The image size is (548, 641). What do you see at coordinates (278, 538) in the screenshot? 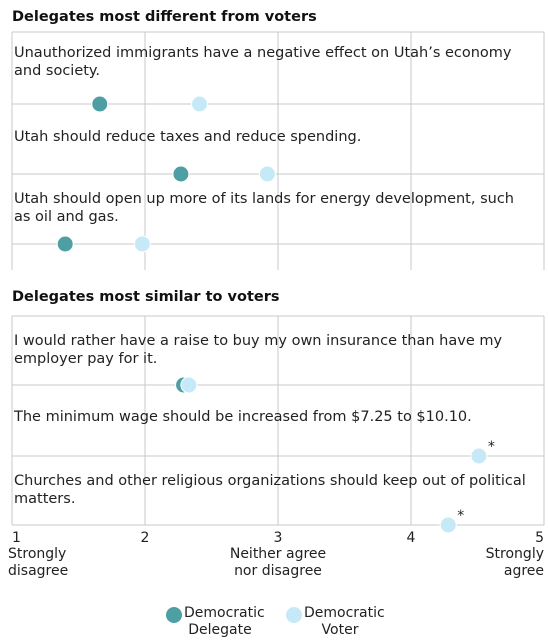
I see `x-tick-label: 3` at bounding box center [278, 538].